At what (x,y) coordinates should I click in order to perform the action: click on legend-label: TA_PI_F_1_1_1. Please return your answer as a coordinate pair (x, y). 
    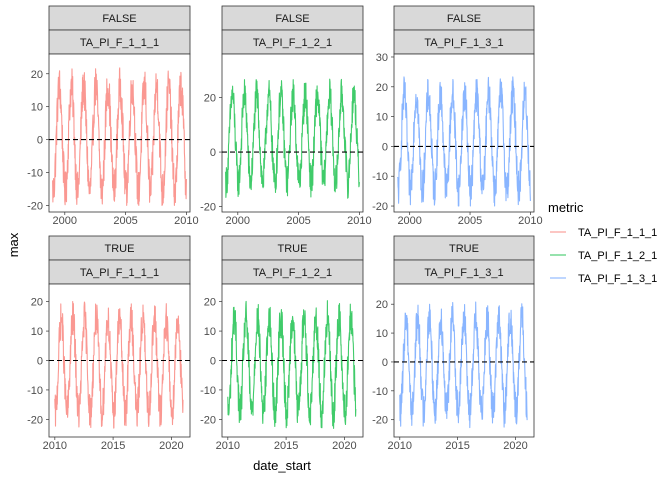
    Looking at the image, I should click on (617, 233).